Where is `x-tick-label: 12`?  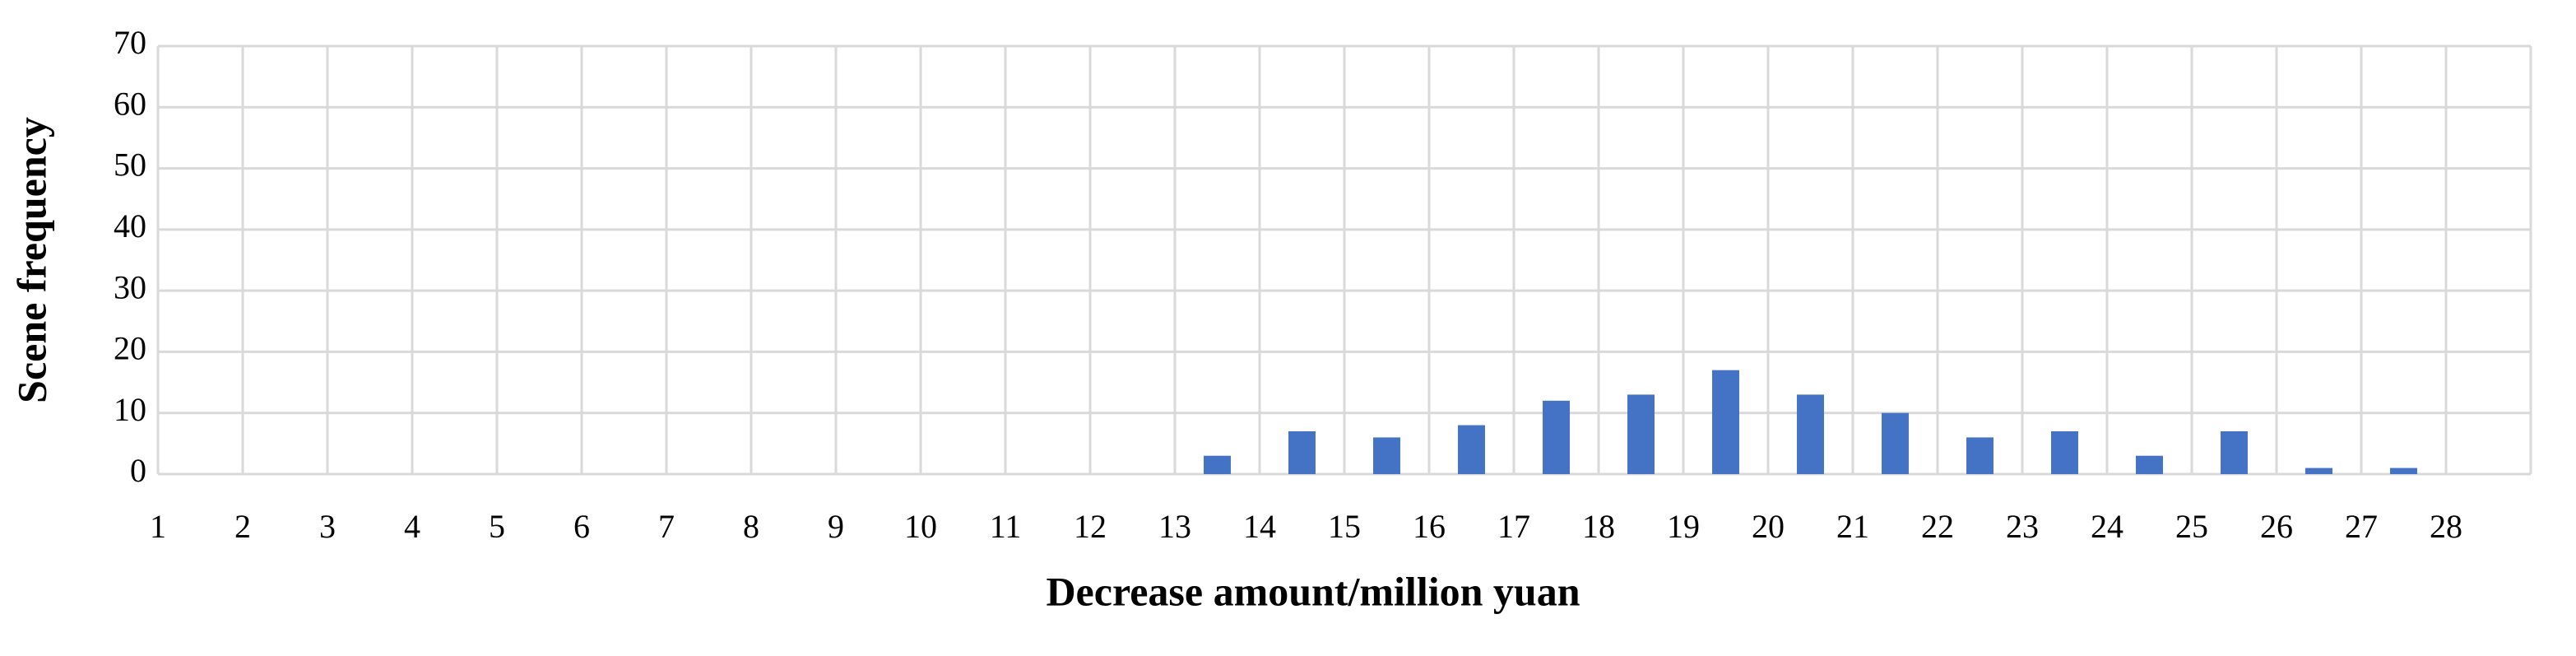 x-tick-label: 12 is located at coordinates (1091, 526).